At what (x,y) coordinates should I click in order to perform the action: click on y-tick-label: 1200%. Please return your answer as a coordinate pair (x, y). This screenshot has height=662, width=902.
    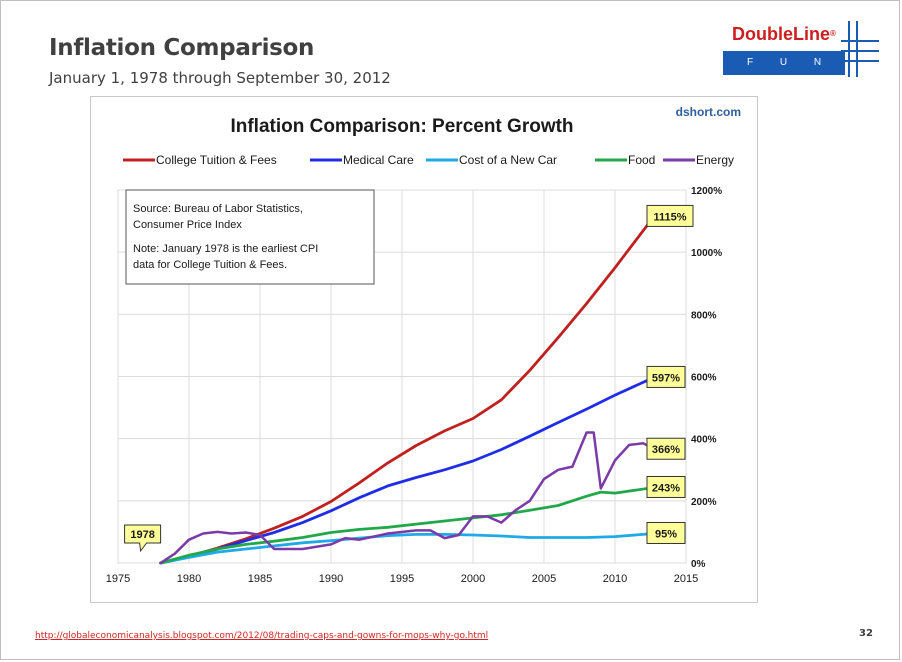
    Looking at the image, I should click on (706, 191).